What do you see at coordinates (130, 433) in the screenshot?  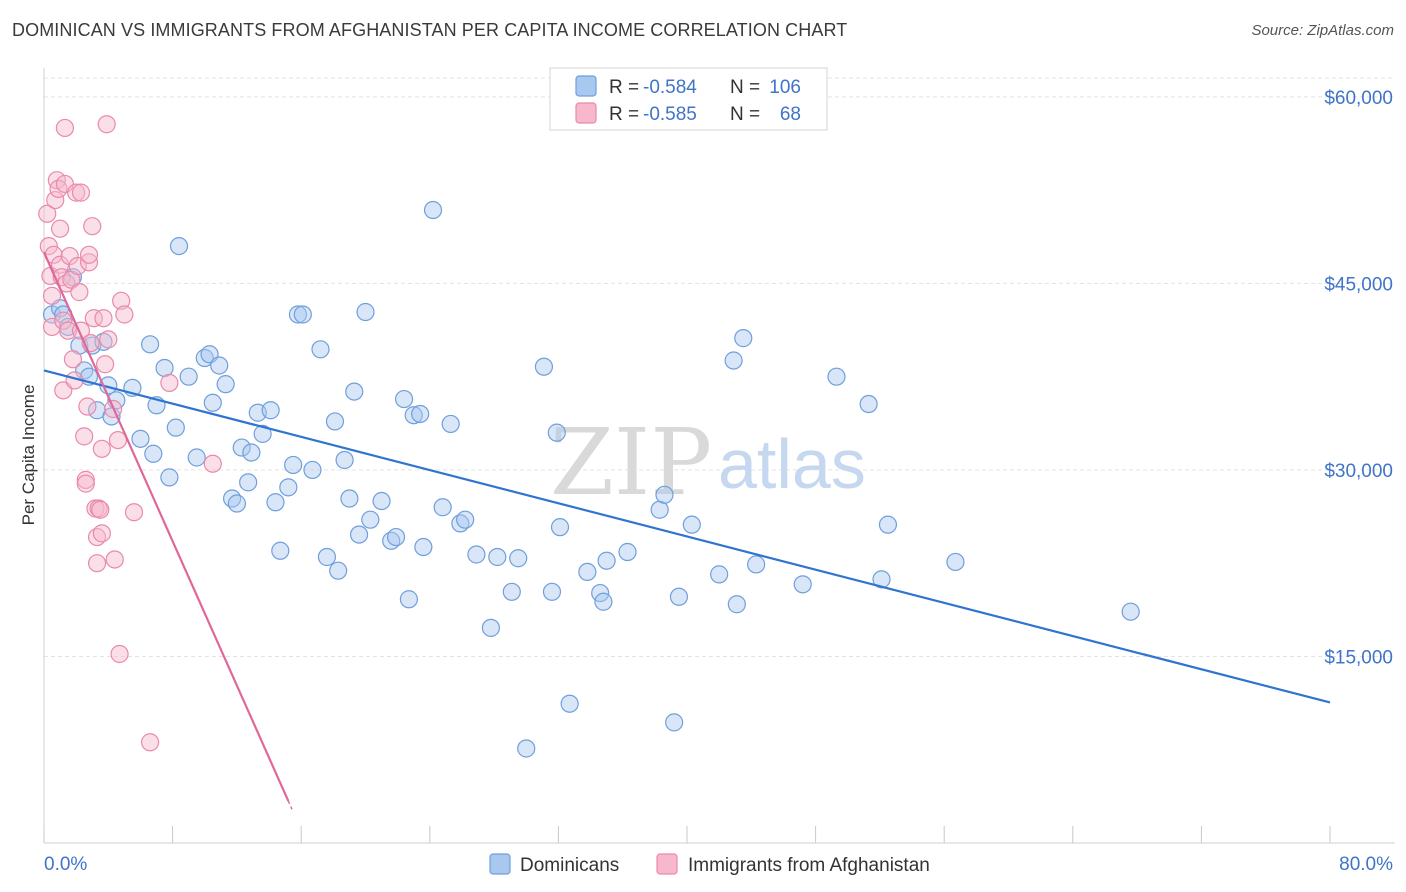 I see `afghanistan-points` at bounding box center [130, 433].